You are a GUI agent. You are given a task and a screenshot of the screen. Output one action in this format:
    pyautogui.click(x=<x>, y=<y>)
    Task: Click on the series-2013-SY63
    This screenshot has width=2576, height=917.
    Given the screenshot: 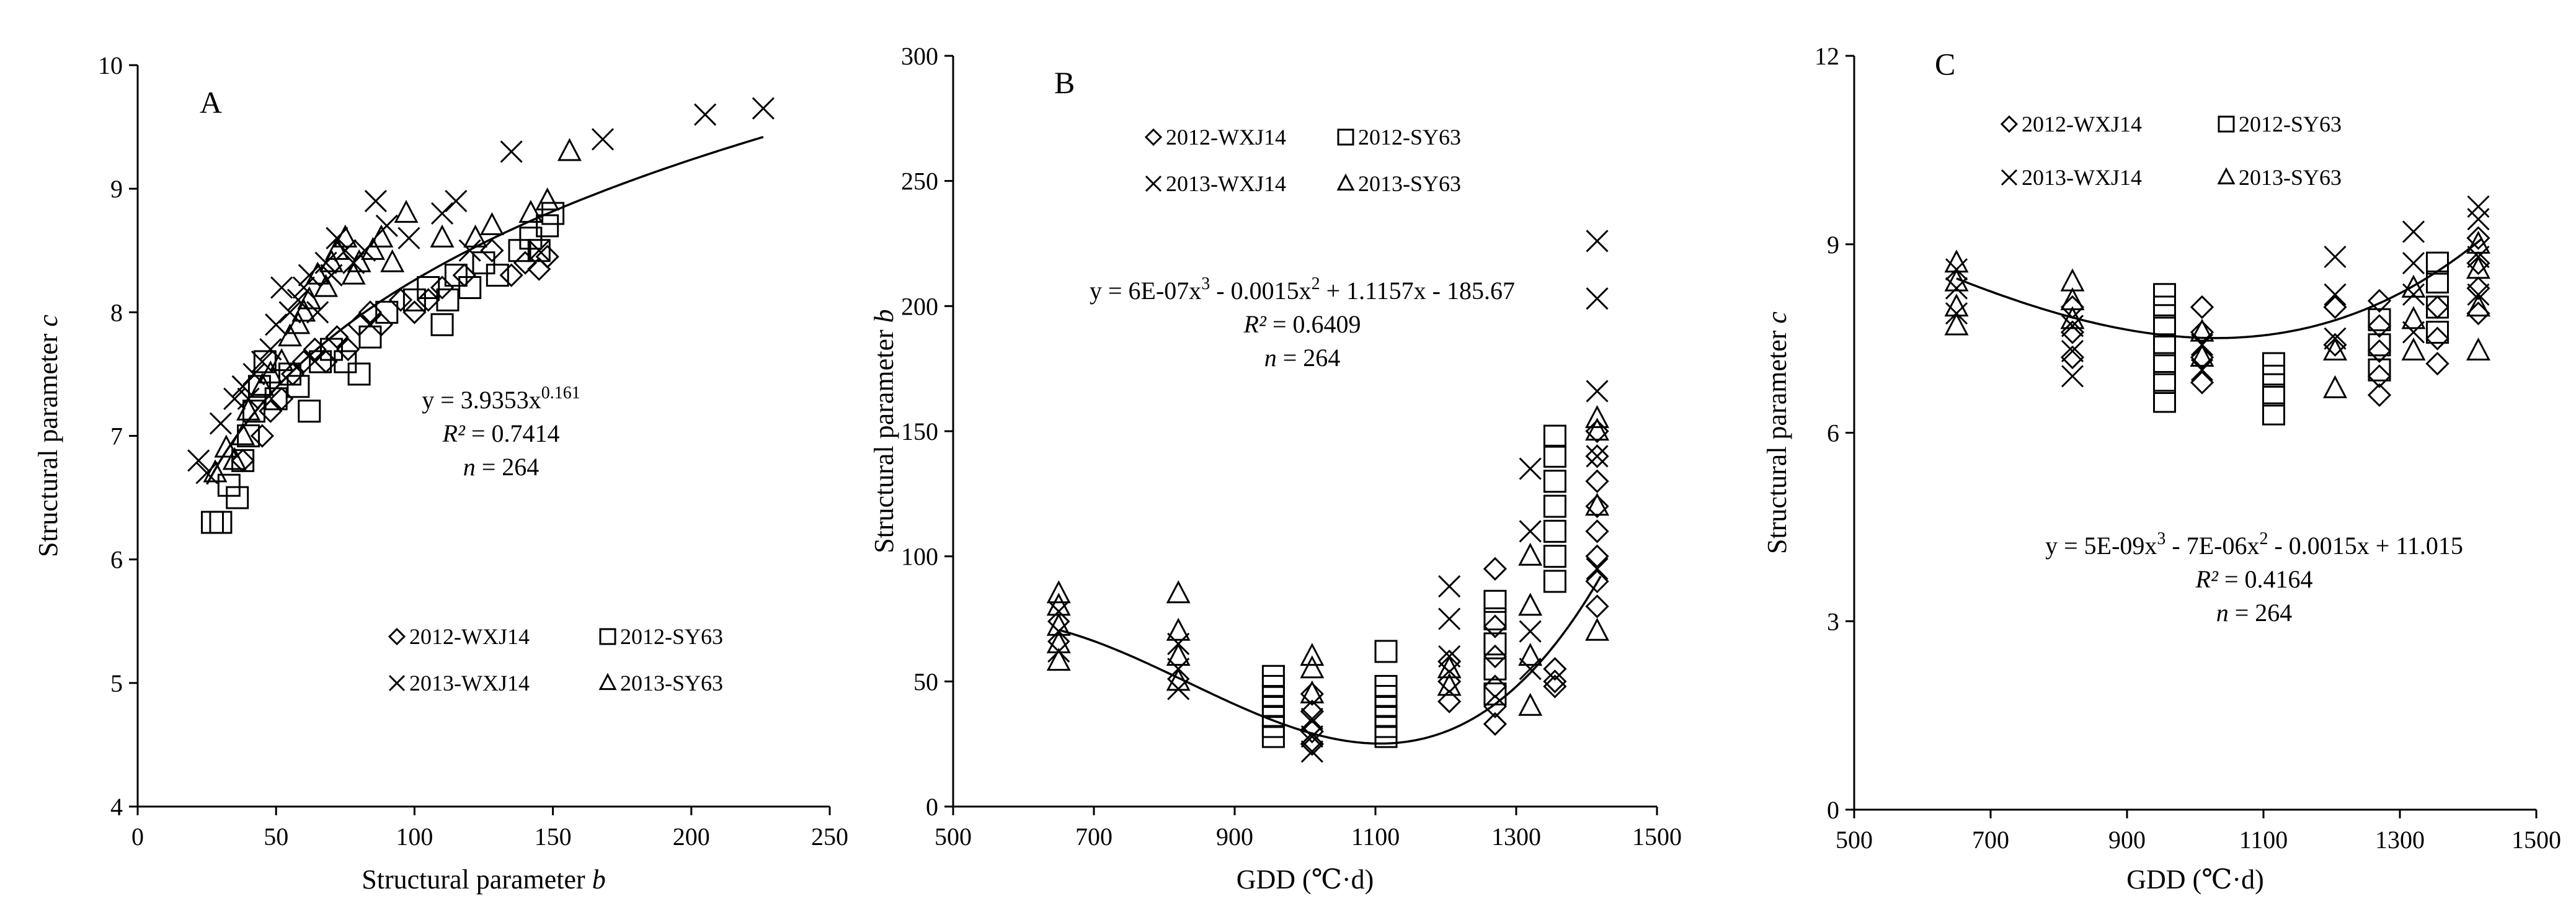 What is the action you would take?
    pyautogui.click(x=2217, y=314)
    